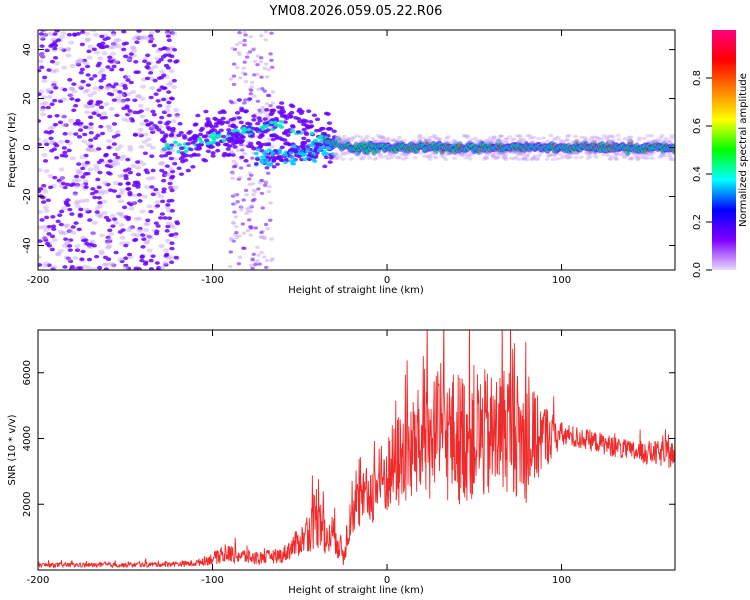 This screenshot has height=600, width=750. Describe the element at coordinates (374, 152) in the screenshot. I see `ridge-point` at that location.